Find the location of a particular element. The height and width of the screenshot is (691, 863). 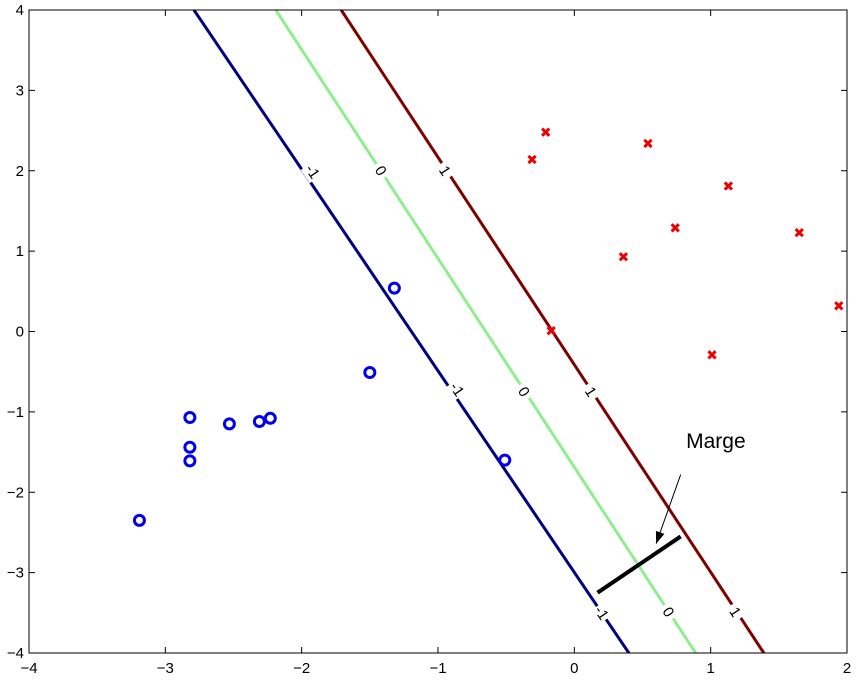

y-tick-label: −2 is located at coordinates (15, 492).